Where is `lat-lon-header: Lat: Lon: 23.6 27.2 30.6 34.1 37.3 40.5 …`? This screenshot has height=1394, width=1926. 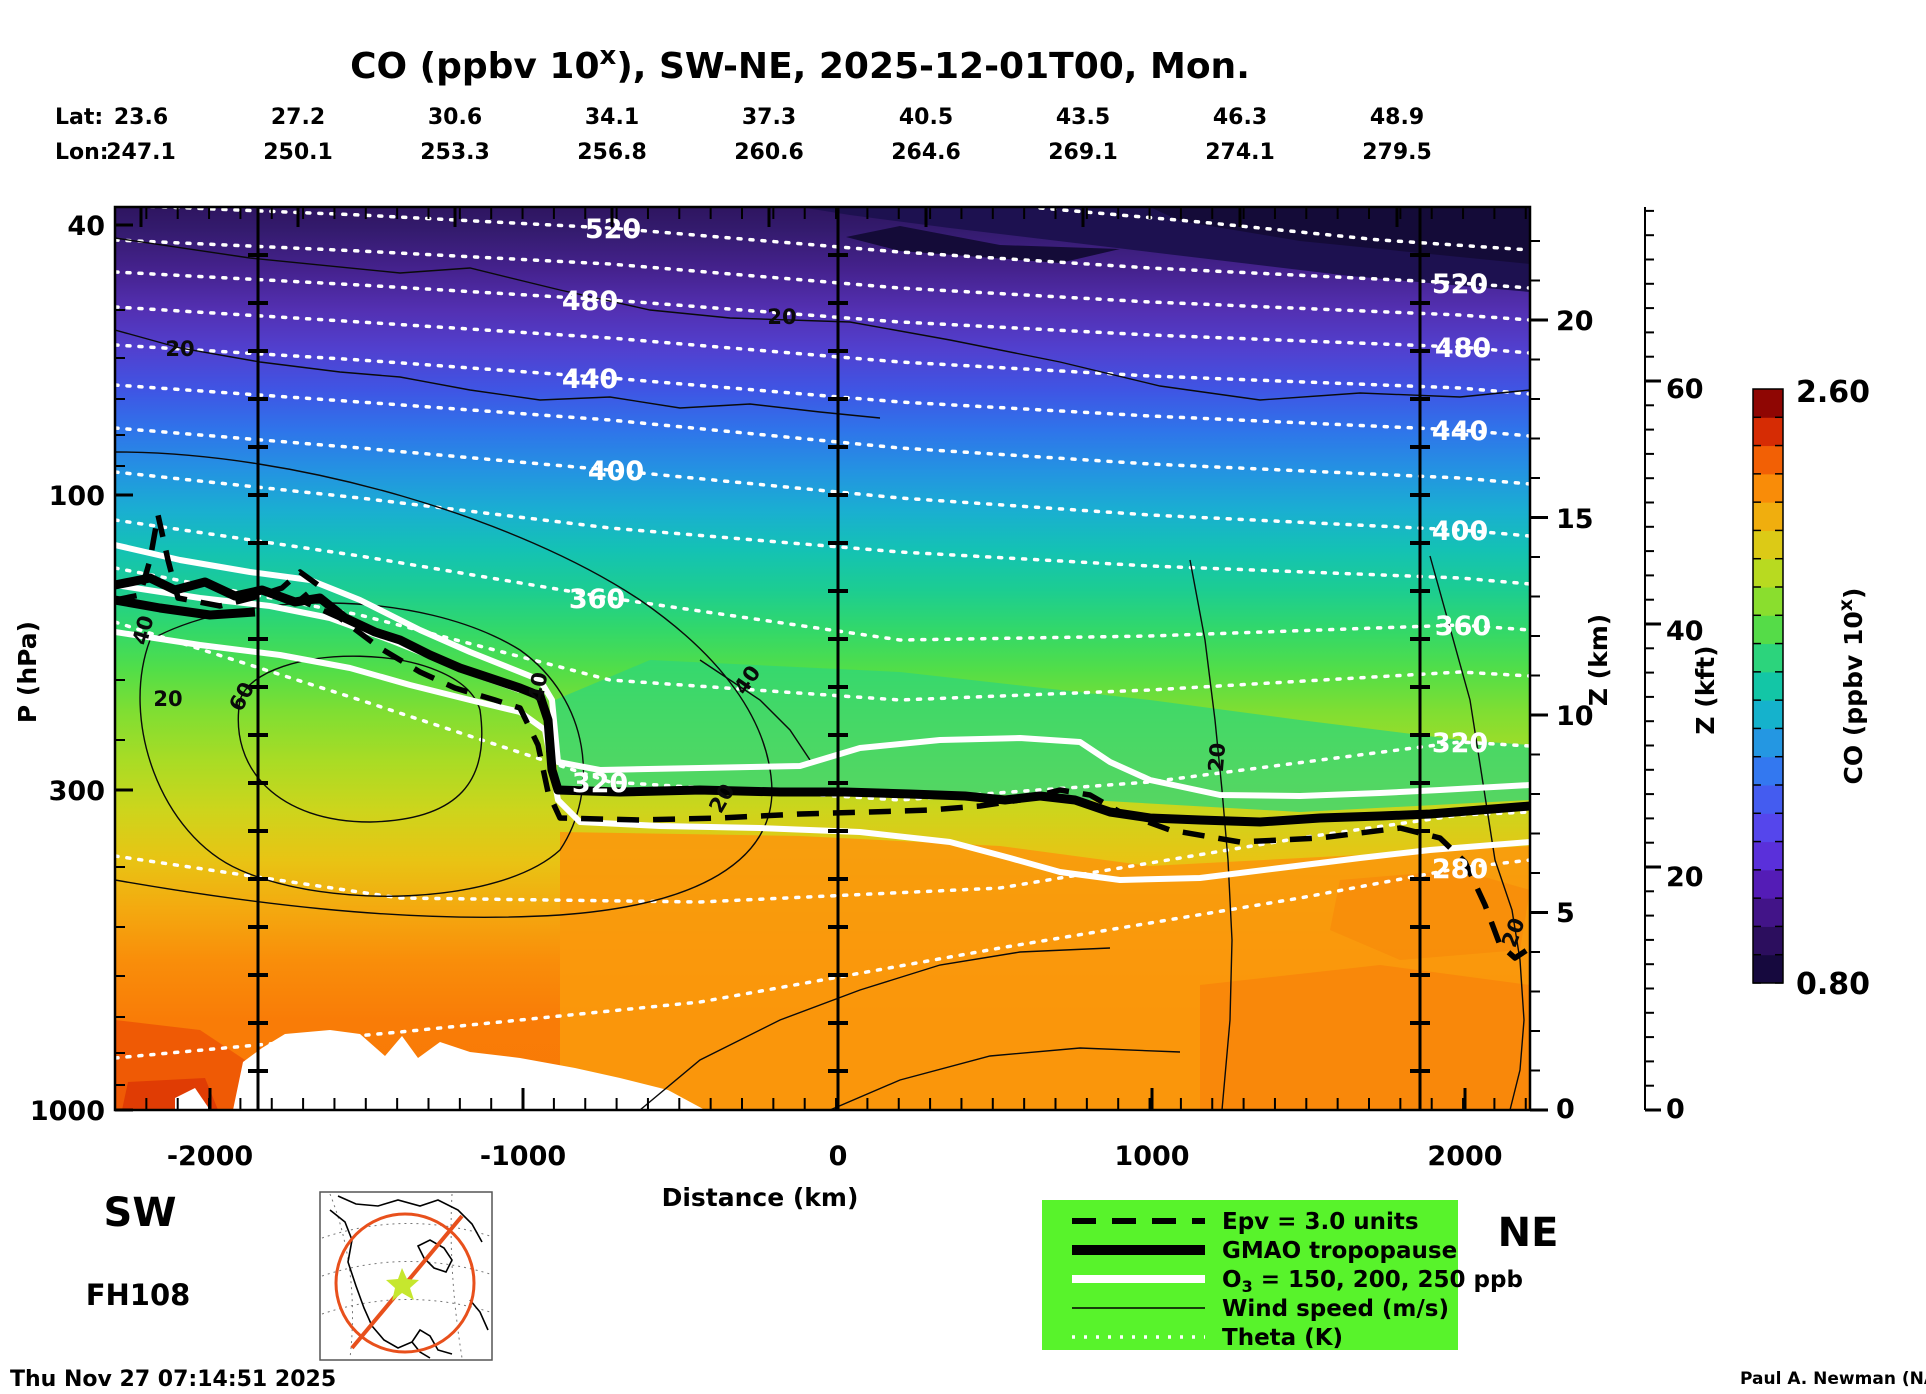
lat-lon-header: Lat: Lon: 23.6 27.2 30.6 34.1 37.3 40.5 … is located at coordinates (743, 135).